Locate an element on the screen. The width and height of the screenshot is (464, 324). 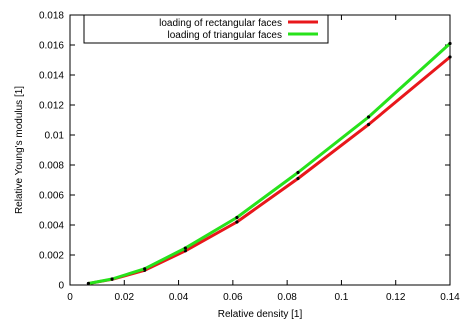
y-tick-label: 0.01 is located at coordinates (55, 136).